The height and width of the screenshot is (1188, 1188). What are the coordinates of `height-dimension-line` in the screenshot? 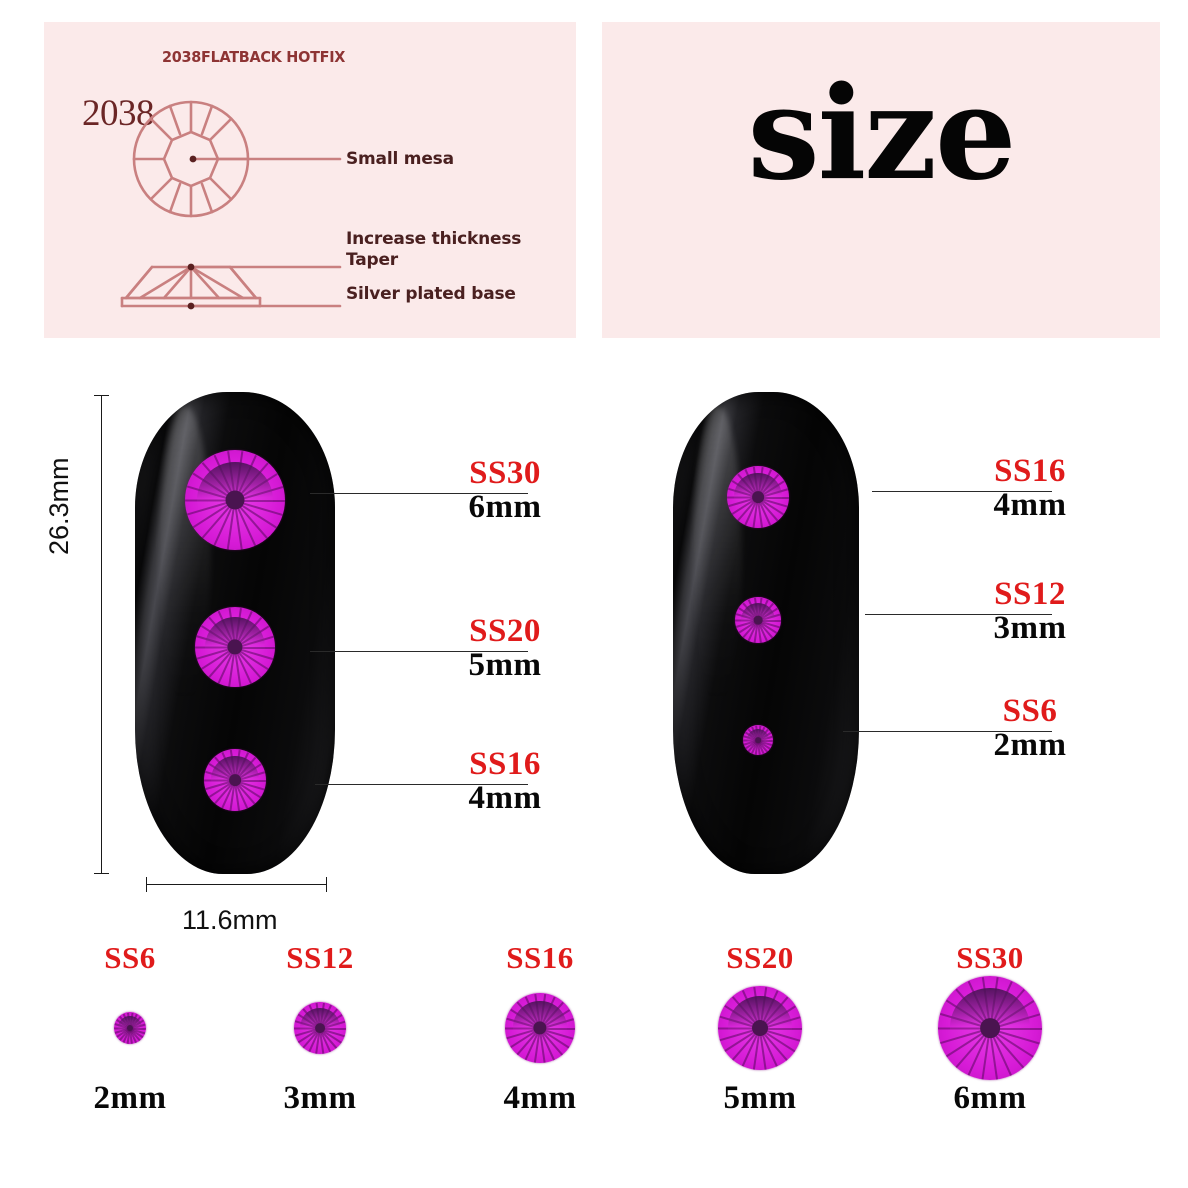 It's located at (101, 634).